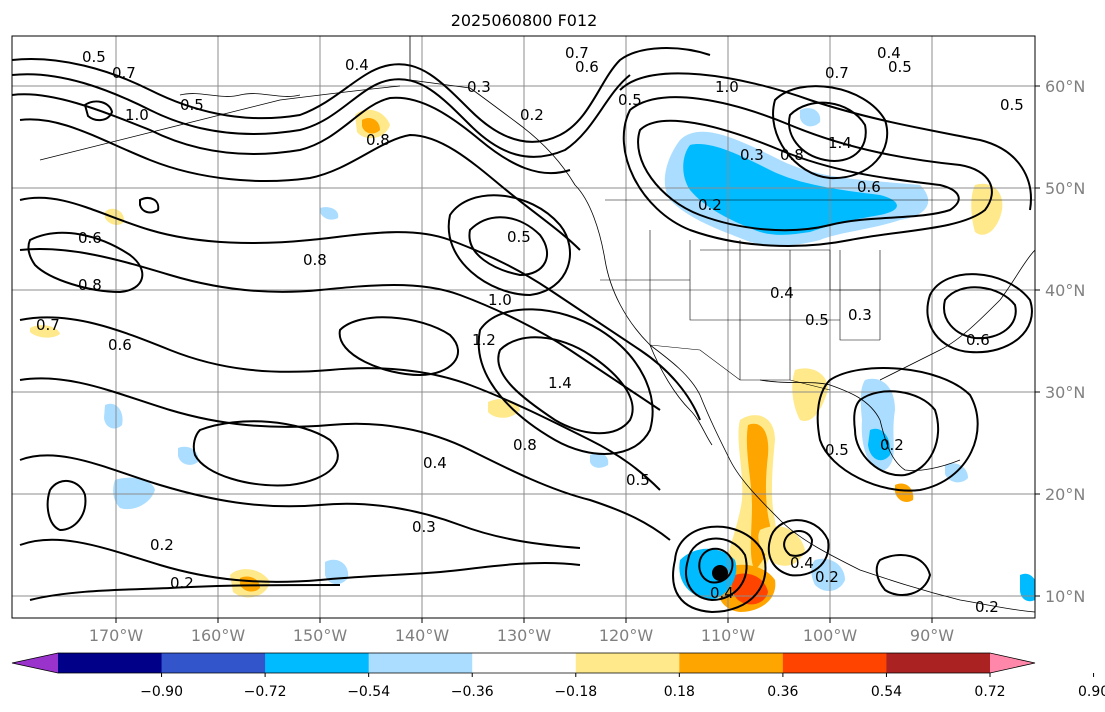 This screenshot has width=1105, height=712. Describe the element at coordinates (368, 692) in the screenshot. I see `colorbar-tick-label: −0.54` at that location.